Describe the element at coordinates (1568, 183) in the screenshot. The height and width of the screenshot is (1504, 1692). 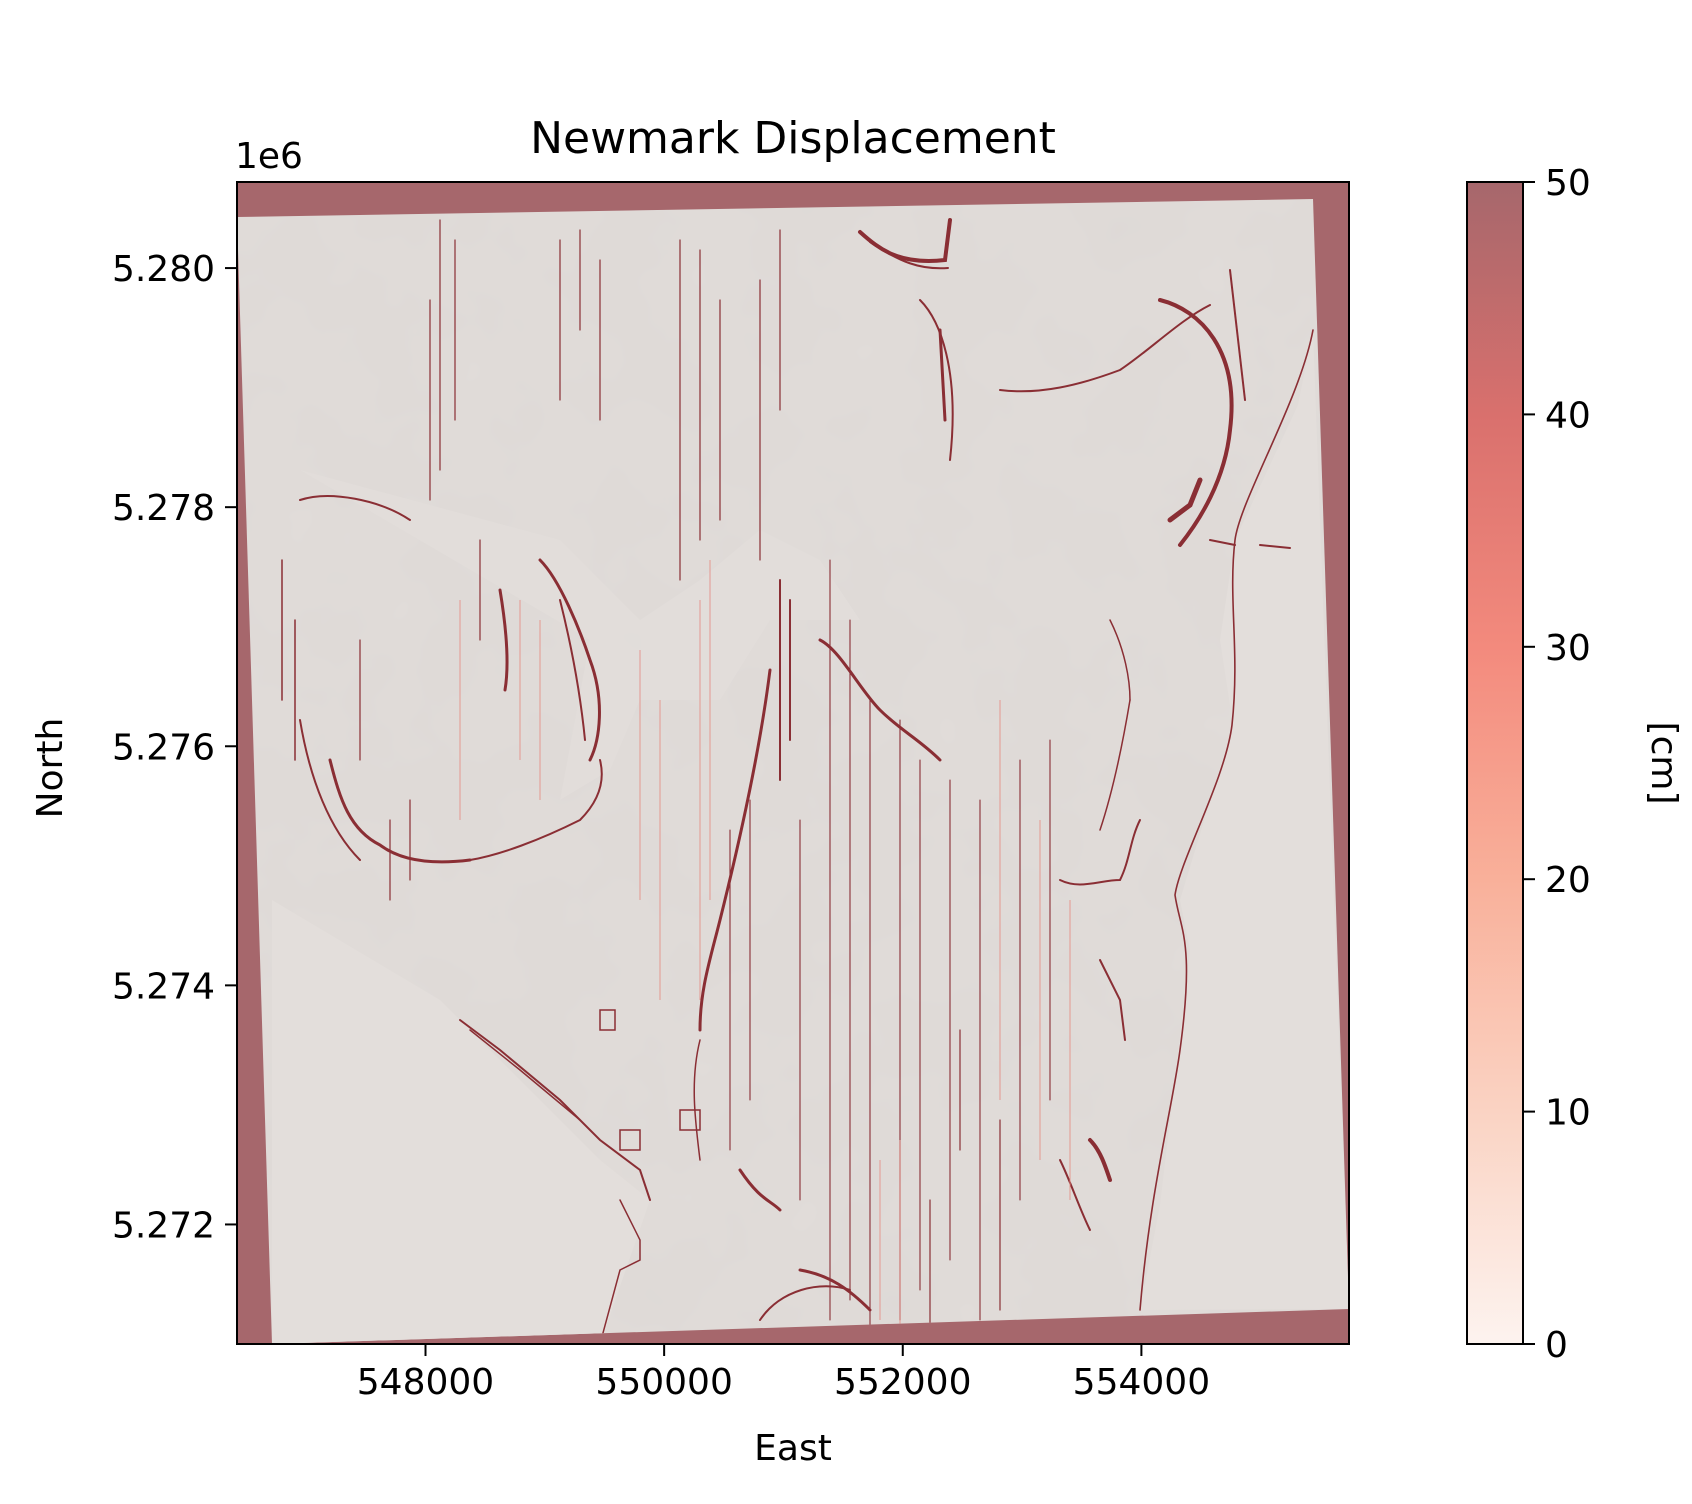
I see `colorbar-tick-label: 50` at that location.